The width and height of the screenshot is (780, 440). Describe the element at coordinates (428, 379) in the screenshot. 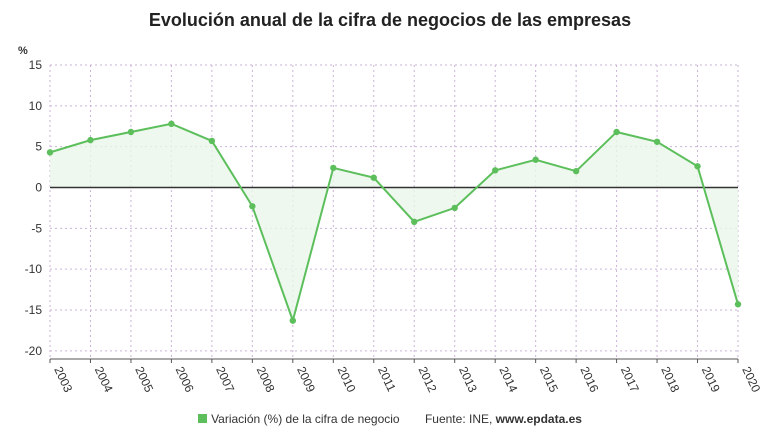

I see `x-tick-label: 2012` at that location.